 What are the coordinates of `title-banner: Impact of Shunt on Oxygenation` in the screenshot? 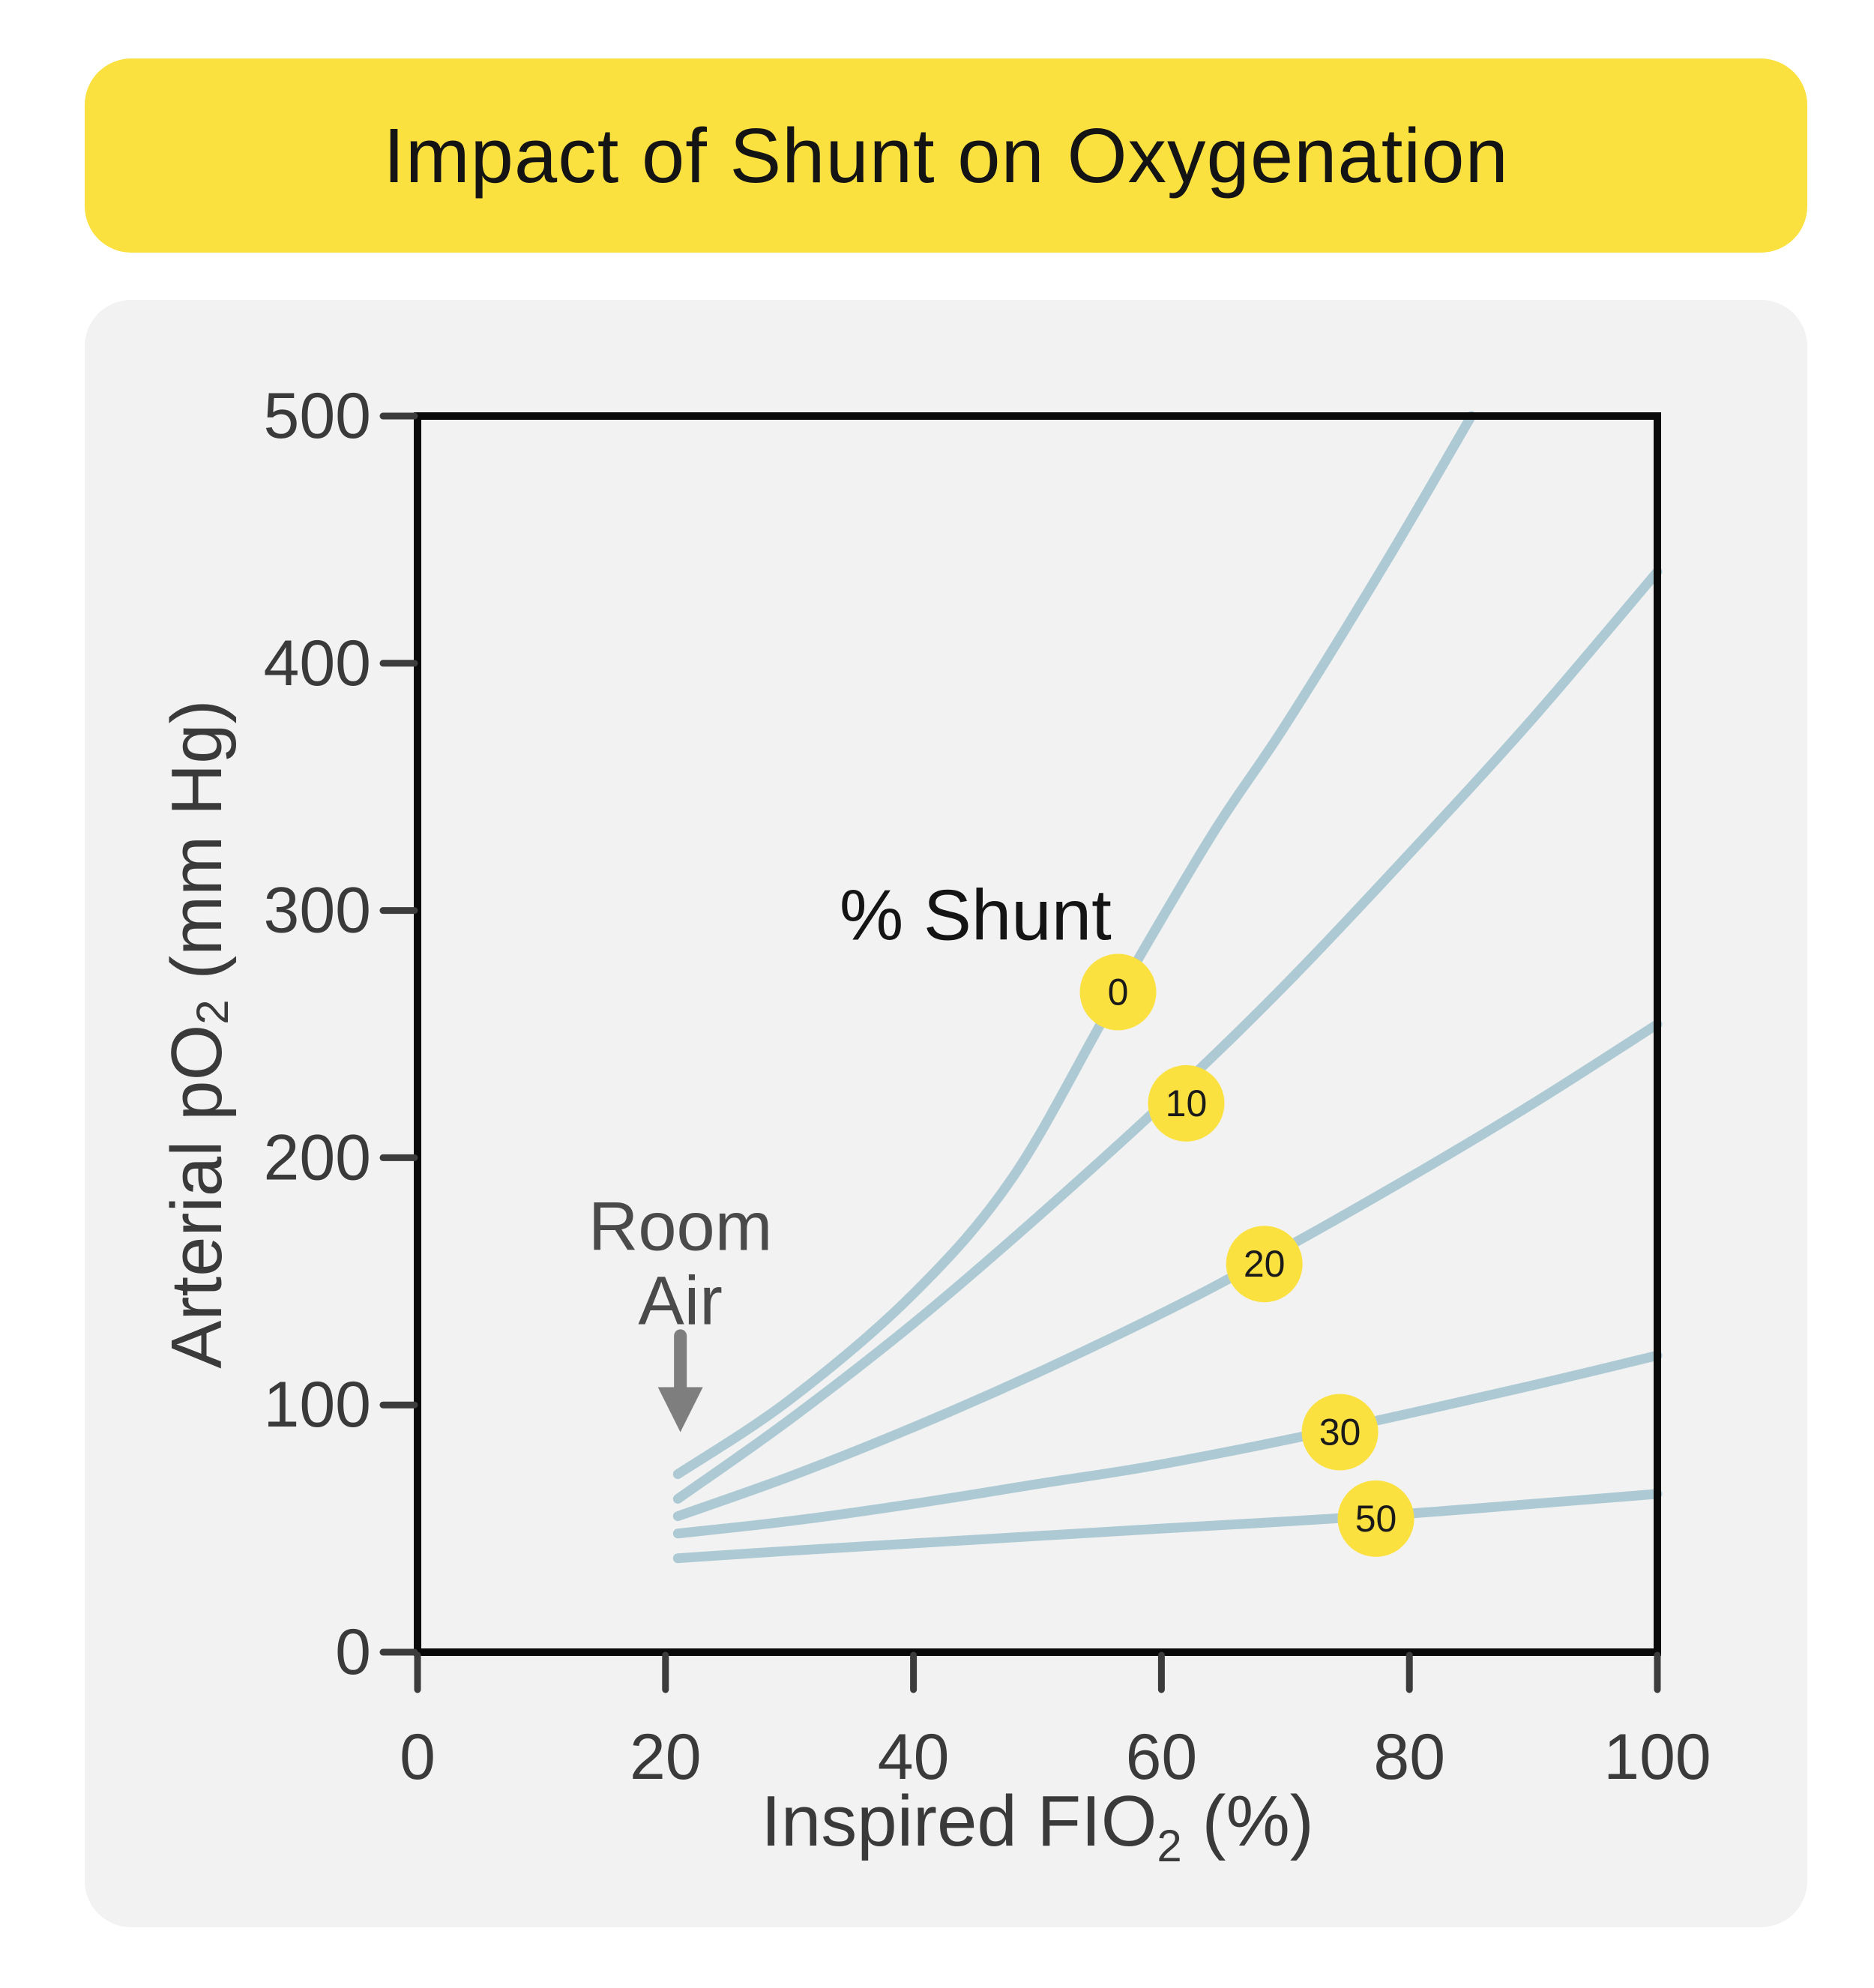 It's located at (946, 155).